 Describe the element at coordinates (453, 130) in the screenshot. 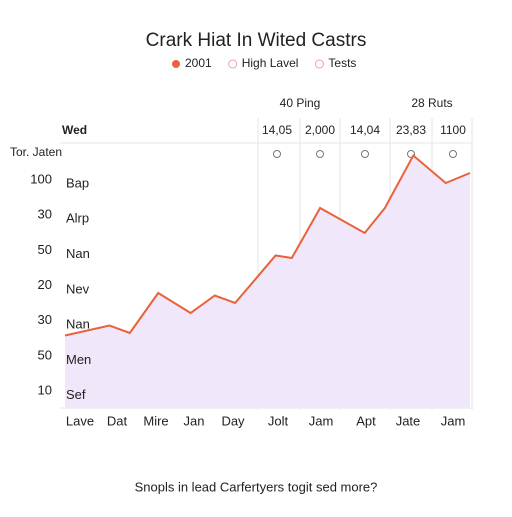

I see `row-cell: 1100` at that location.